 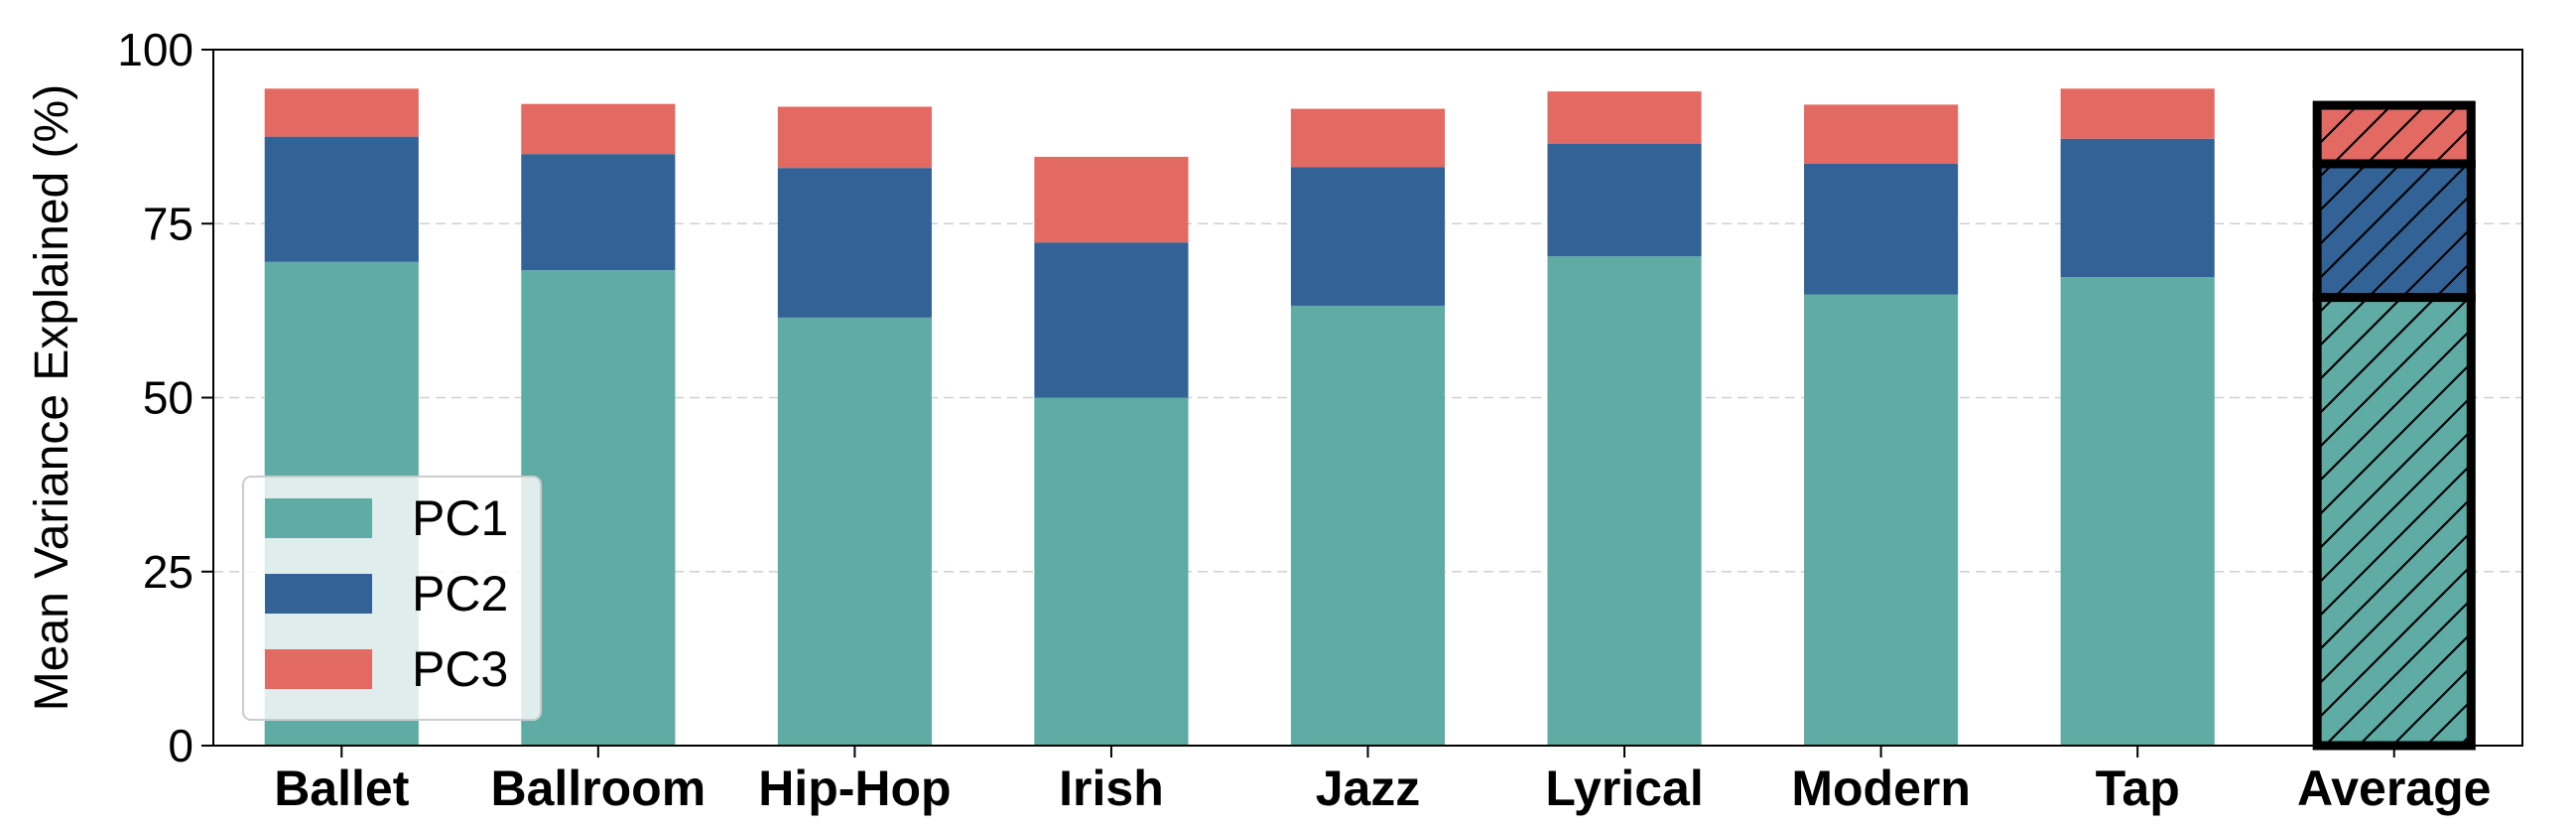 What do you see at coordinates (342, 789) in the screenshot?
I see `x-tick-label: Ballet` at bounding box center [342, 789].